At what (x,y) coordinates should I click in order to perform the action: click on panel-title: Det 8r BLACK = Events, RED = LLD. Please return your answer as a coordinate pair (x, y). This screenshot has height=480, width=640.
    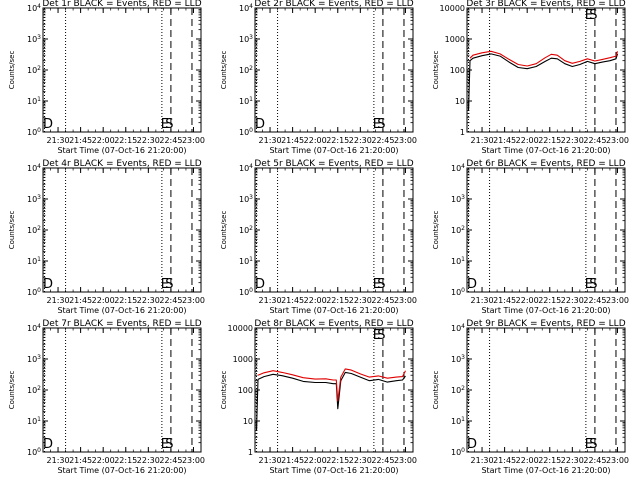
    Looking at the image, I should click on (333, 324).